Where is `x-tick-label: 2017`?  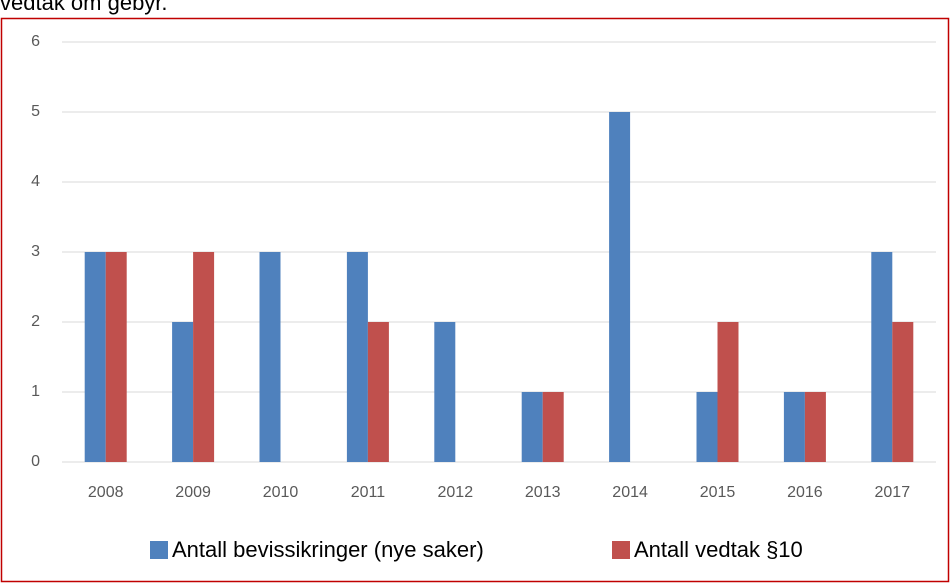
x-tick-label: 2017 is located at coordinates (893, 492).